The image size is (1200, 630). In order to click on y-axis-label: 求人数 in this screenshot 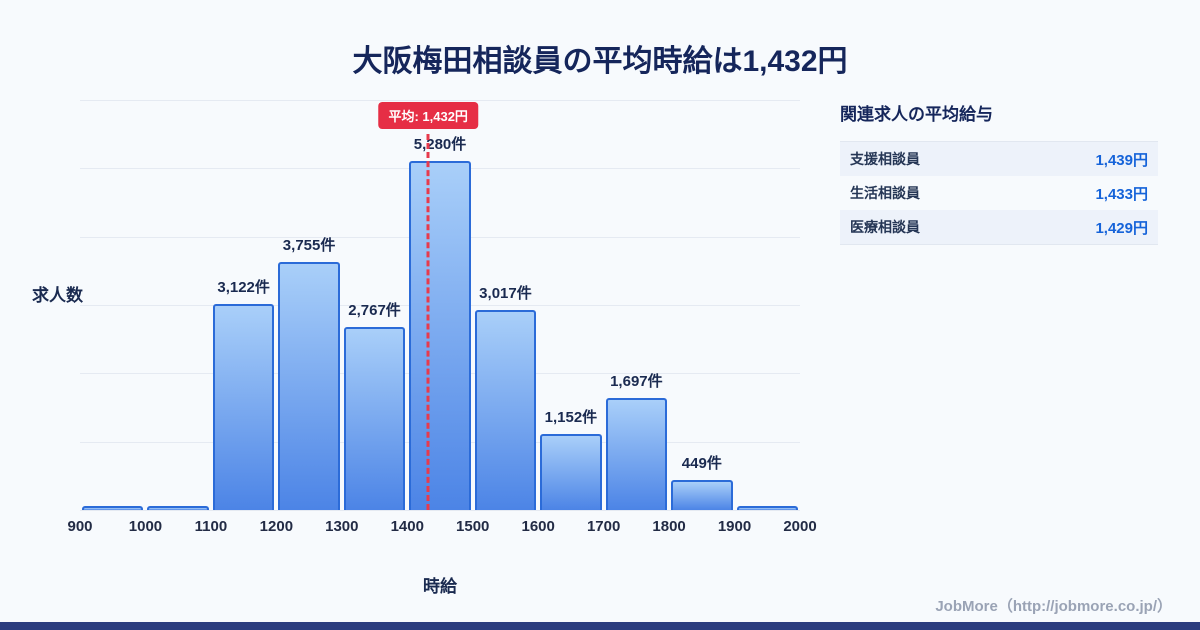, I will do `click(57, 295)`.